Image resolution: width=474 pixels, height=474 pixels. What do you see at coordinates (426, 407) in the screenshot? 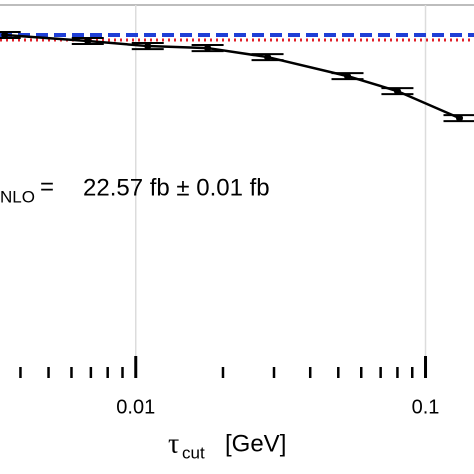
I see `x-tick-label: 0.1` at bounding box center [426, 407].